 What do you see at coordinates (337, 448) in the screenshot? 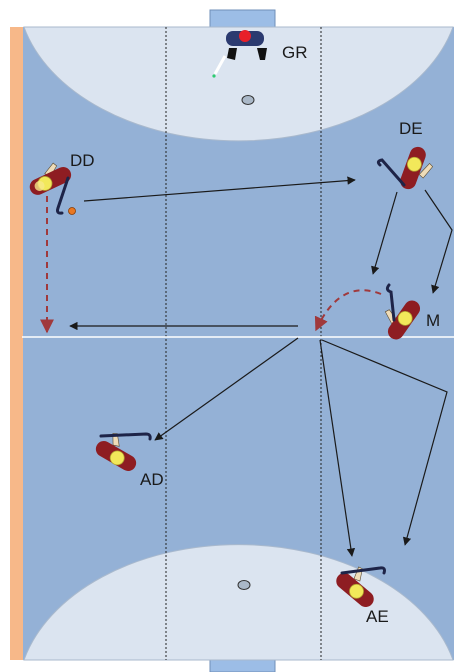
I see `arrow-m-to-ae` at bounding box center [337, 448].